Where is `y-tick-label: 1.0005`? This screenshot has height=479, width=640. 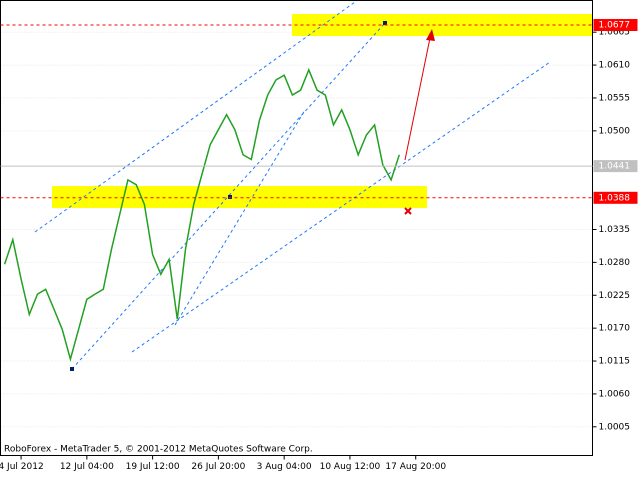
y-tick-label: 1.0005 is located at coordinates (615, 427).